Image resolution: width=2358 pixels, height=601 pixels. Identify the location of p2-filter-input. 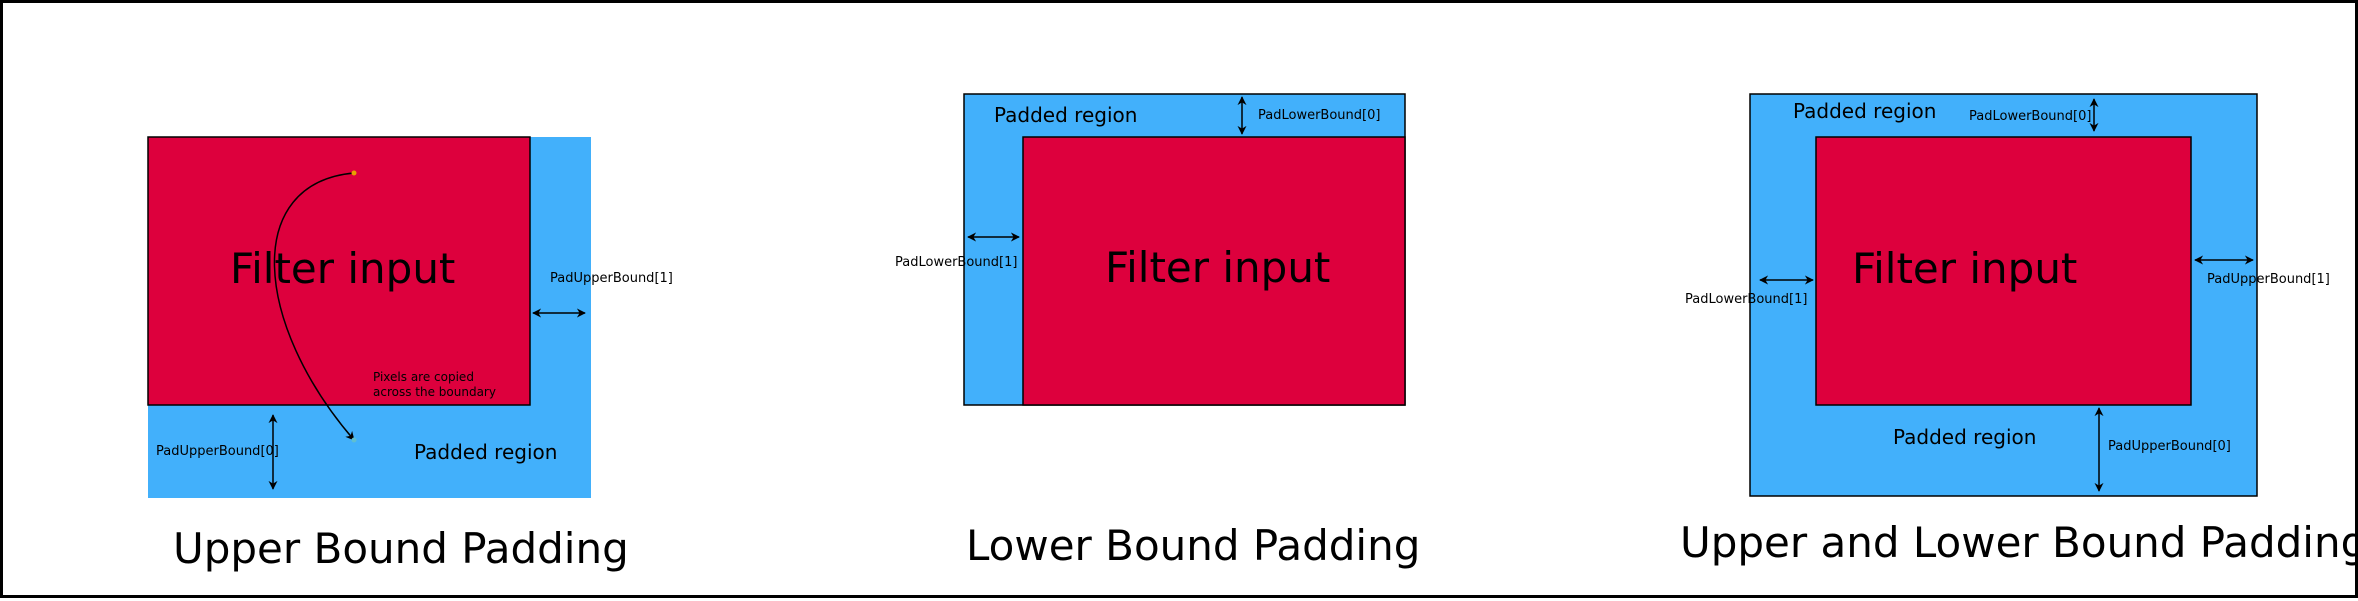
(1214, 271).